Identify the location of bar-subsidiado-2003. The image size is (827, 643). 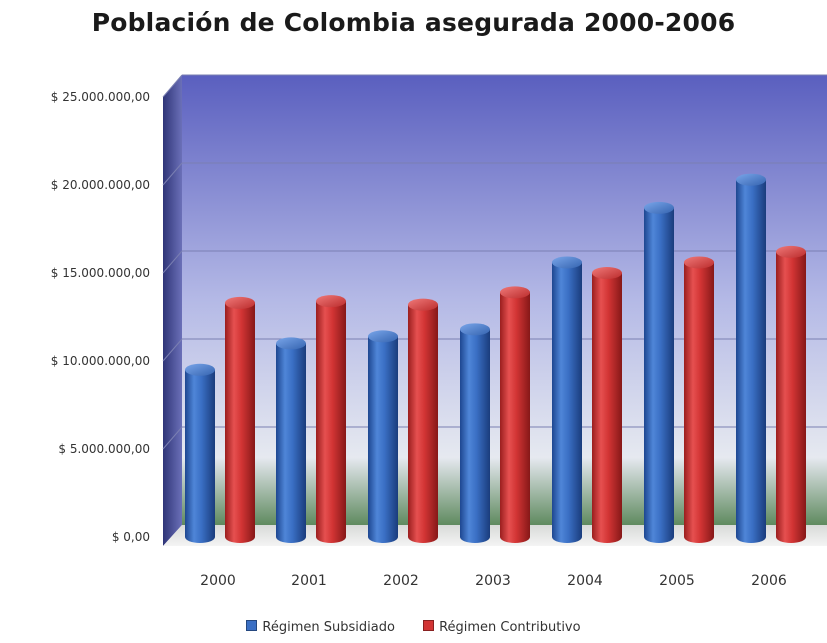
(475, 433).